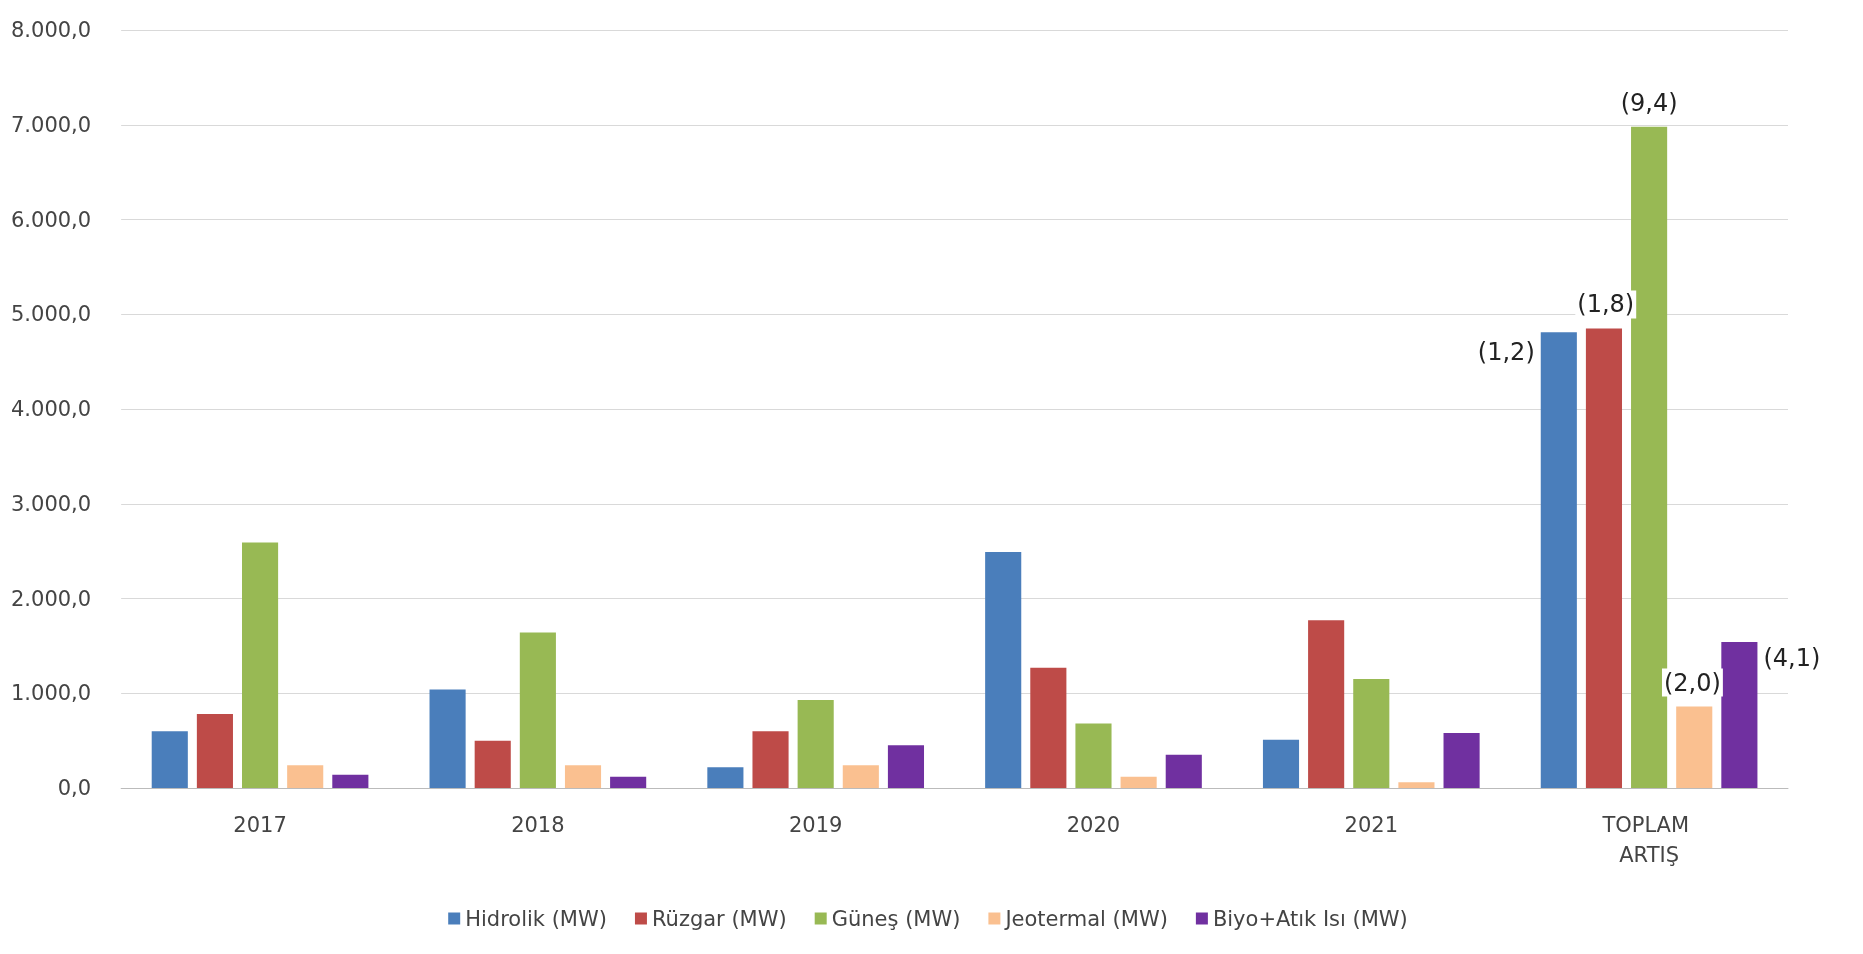 This screenshot has height=954, width=1863. What do you see at coordinates (1648, 840) in the screenshot?
I see `x-tick-label: TOPLAM ARTIŞ` at bounding box center [1648, 840].